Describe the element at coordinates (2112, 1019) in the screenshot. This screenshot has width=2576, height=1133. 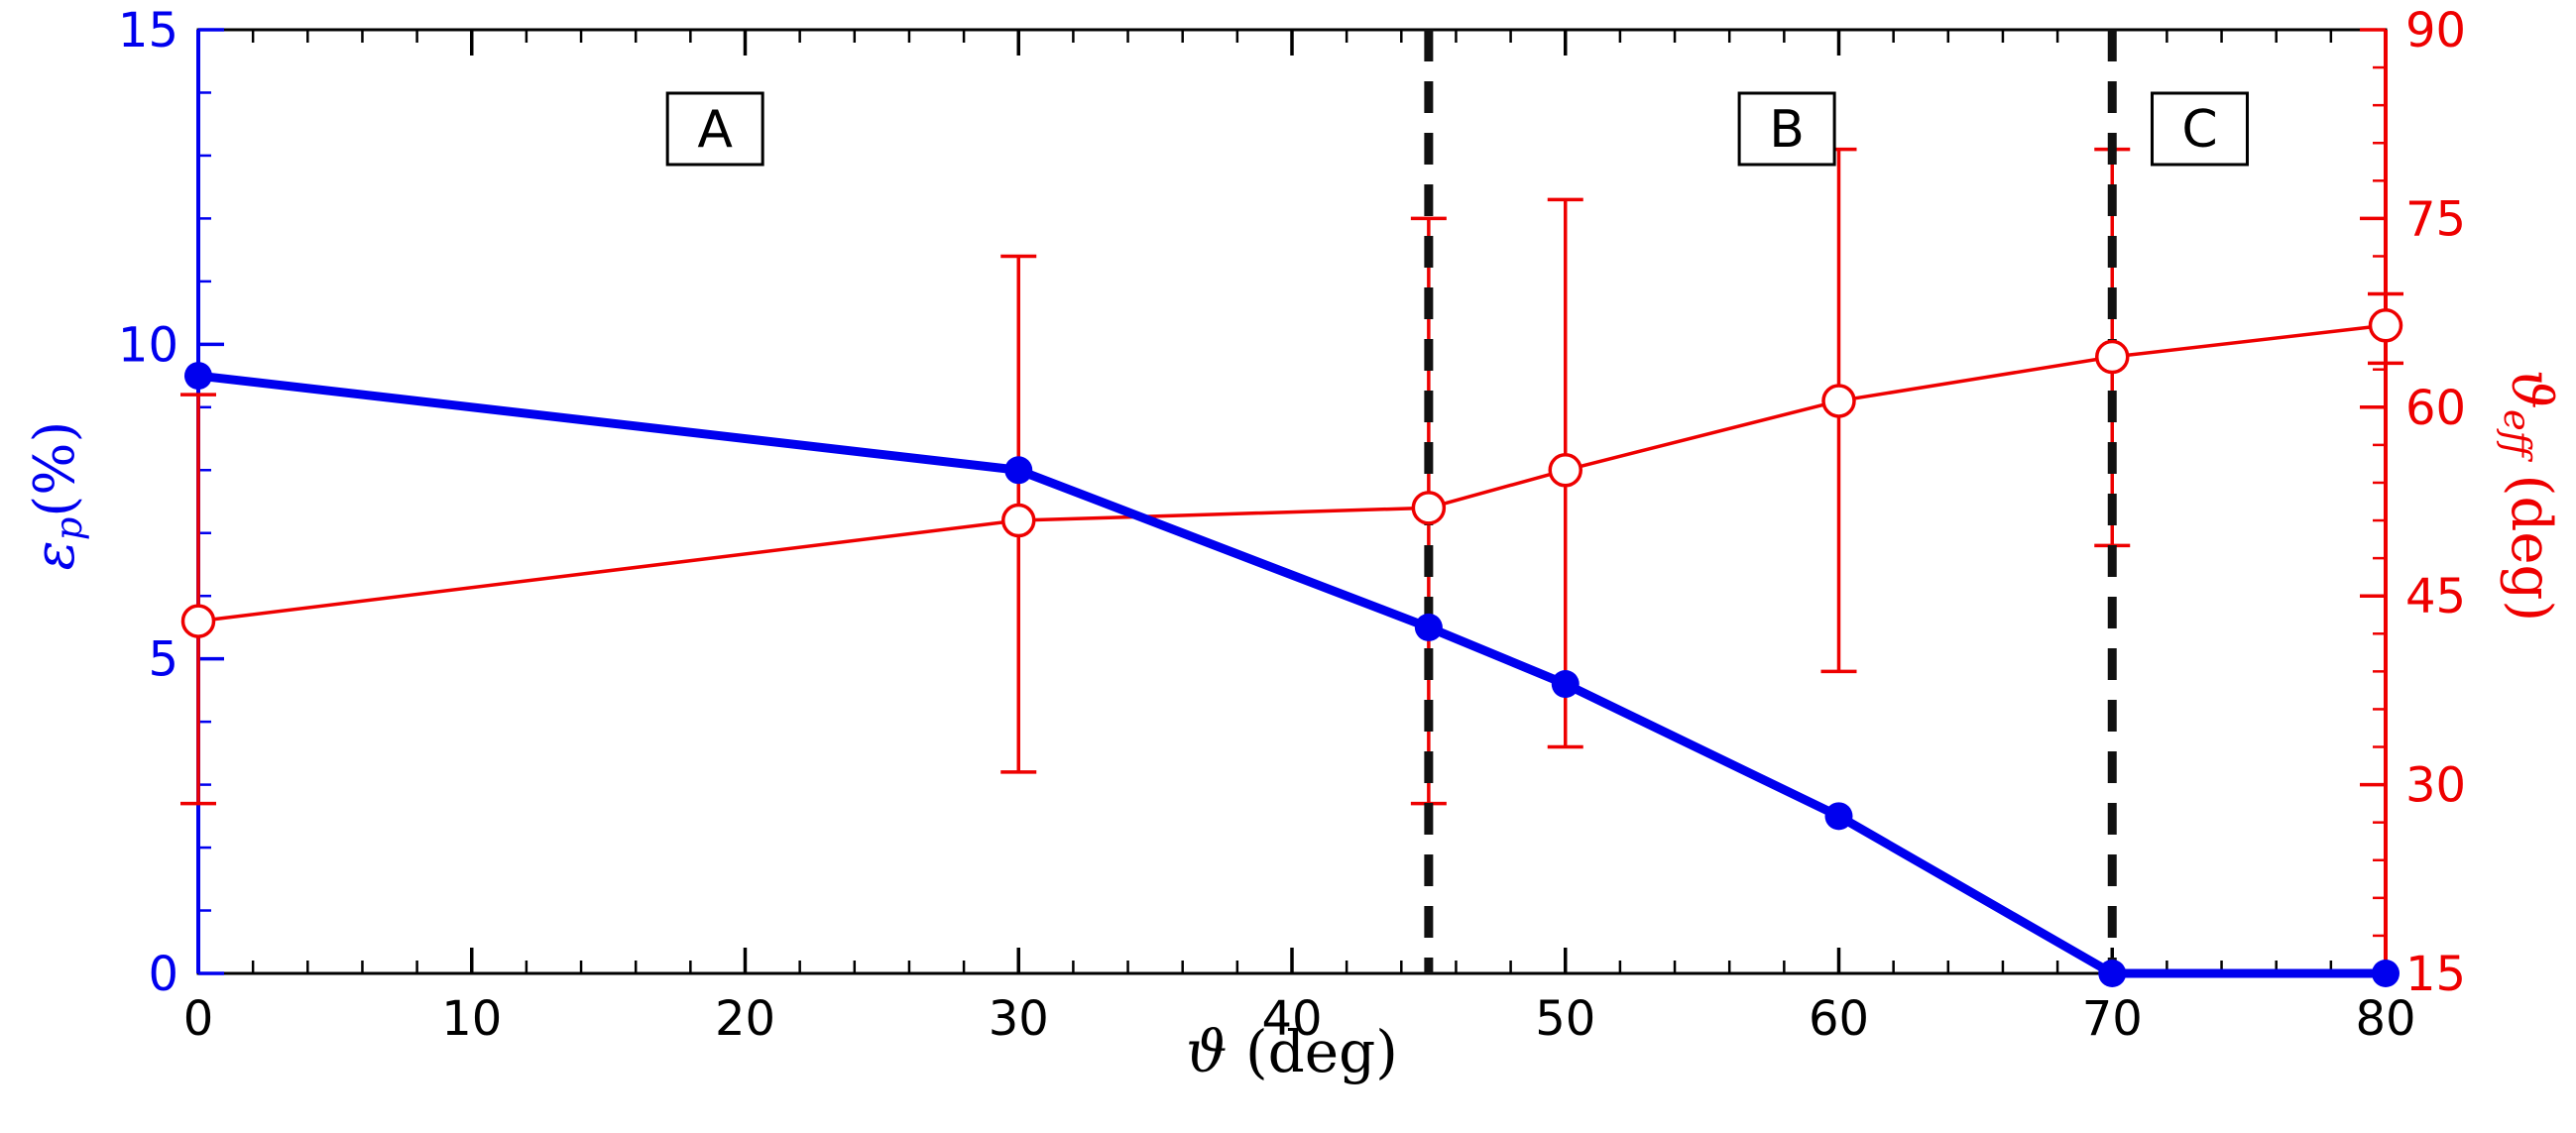
I see `x-tick-label: 70` at that location.